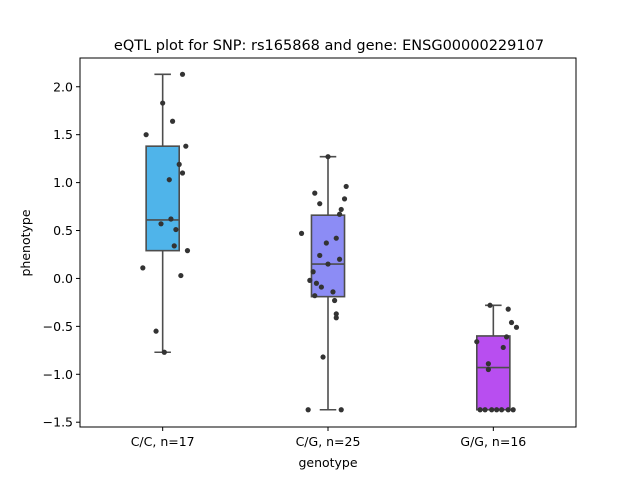 The width and height of the screenshot is (640, 480). I want to click on y-tick-label: 1.0, so click(63, 182).